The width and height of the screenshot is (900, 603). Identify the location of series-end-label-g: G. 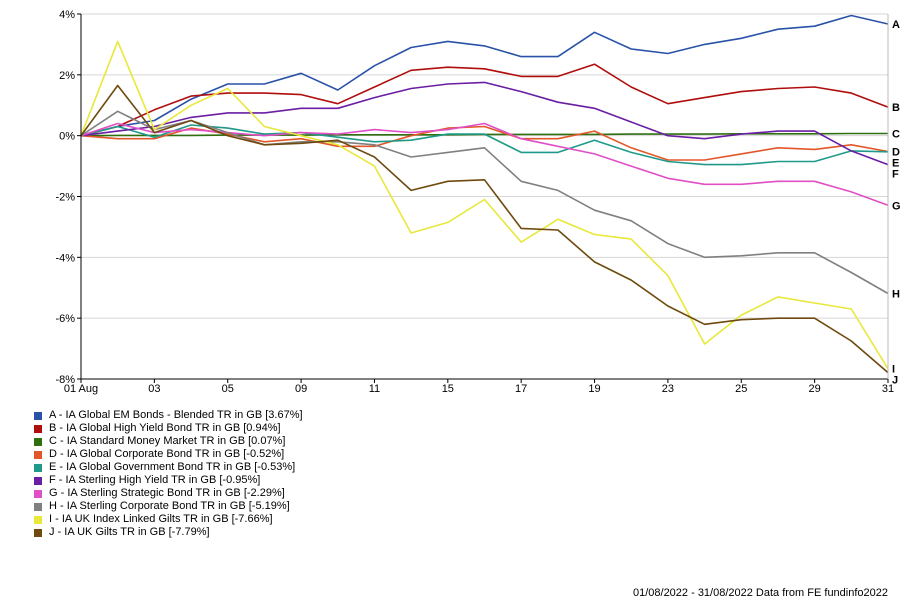
(896, 206).